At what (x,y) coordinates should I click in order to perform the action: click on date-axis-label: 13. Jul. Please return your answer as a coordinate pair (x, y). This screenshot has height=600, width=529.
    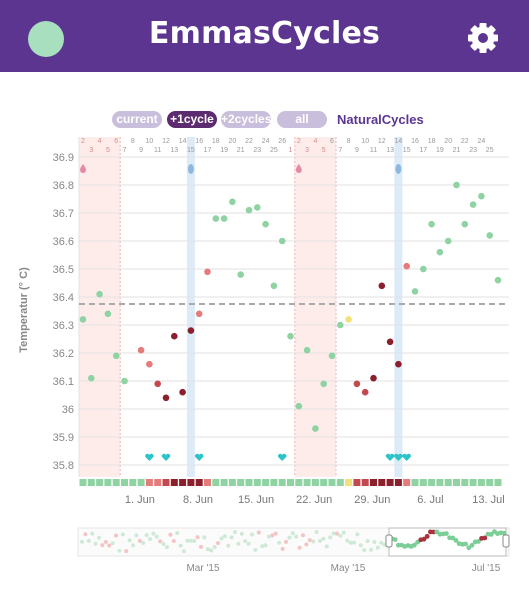
    Looking at the image, I should click on (488, 500).